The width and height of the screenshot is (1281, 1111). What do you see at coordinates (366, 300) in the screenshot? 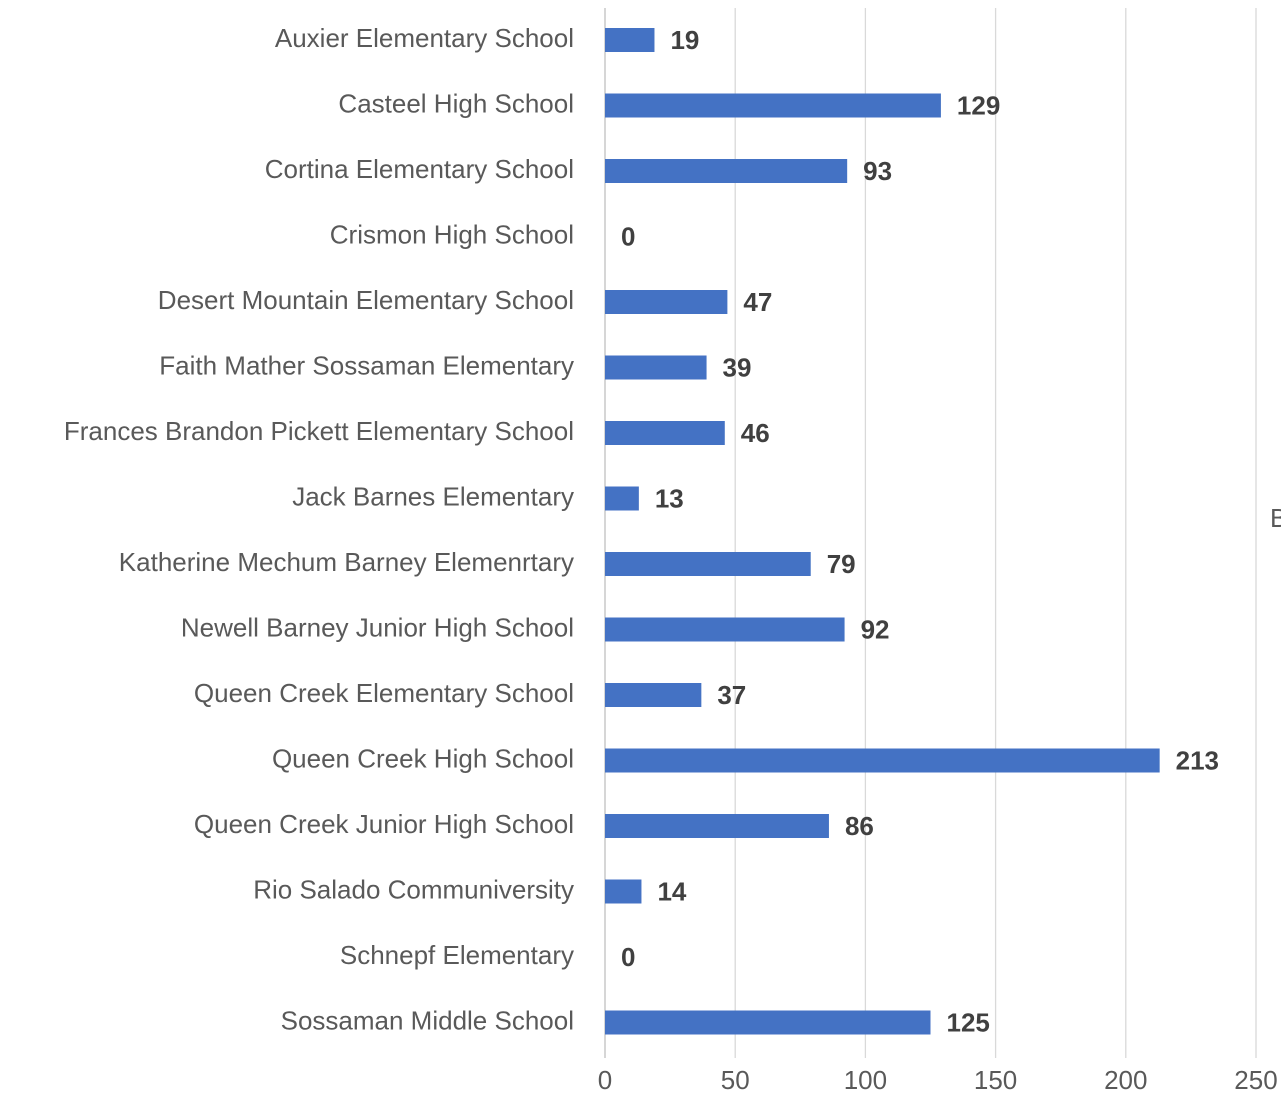
I see `category-label: Desert Mountain Elementary School` at bounding box center [366, 300].